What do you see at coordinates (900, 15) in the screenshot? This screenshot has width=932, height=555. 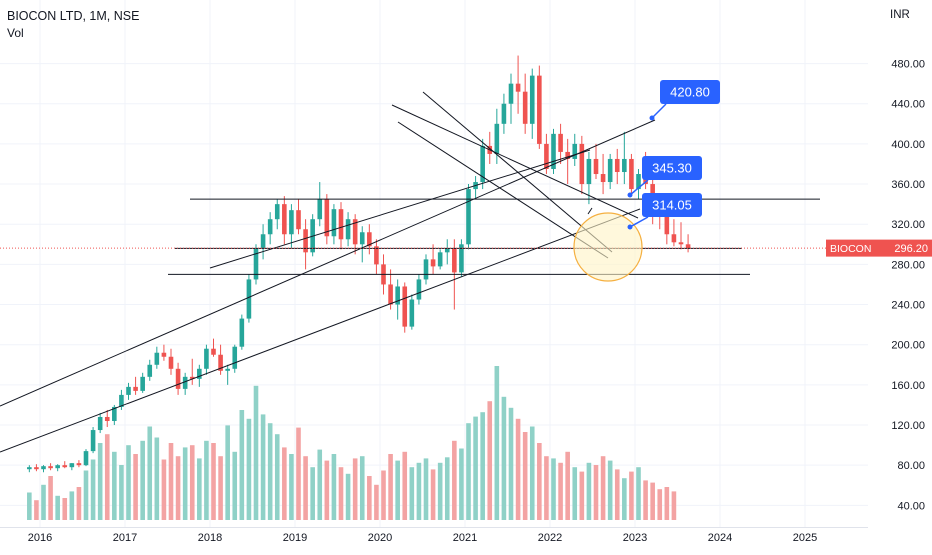 I see `currency-label: INR` at bounding box center [900, 15].